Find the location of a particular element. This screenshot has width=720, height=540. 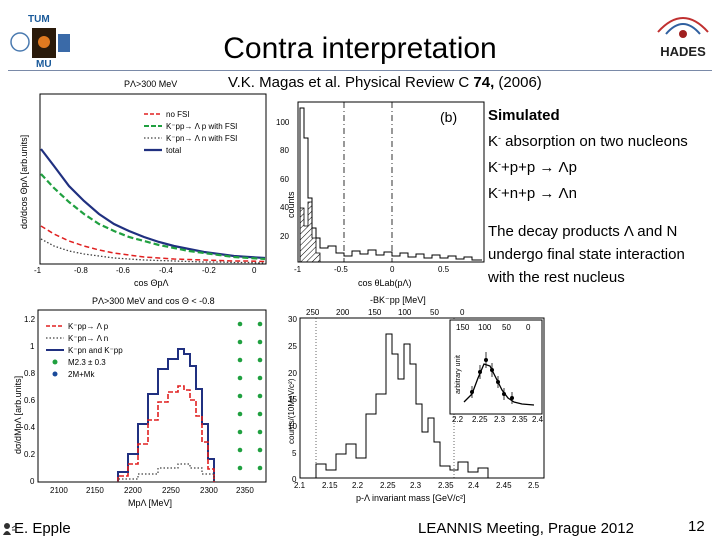

plot-tm-xtick: 0 is located at coordinates (392, 269).